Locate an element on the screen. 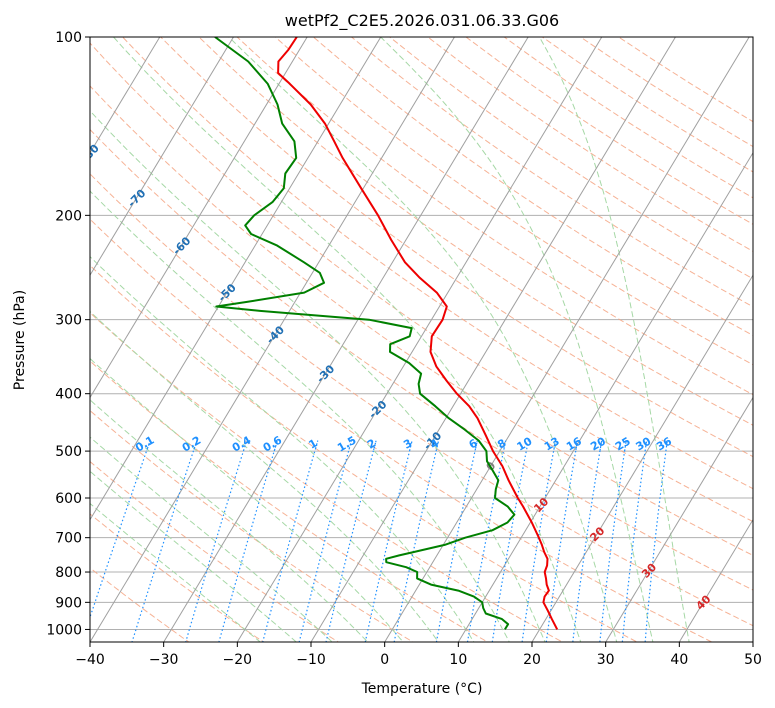 This screenshot has width=775, height=708. y-tick-label: 700 is located at coordinates (68, 539).